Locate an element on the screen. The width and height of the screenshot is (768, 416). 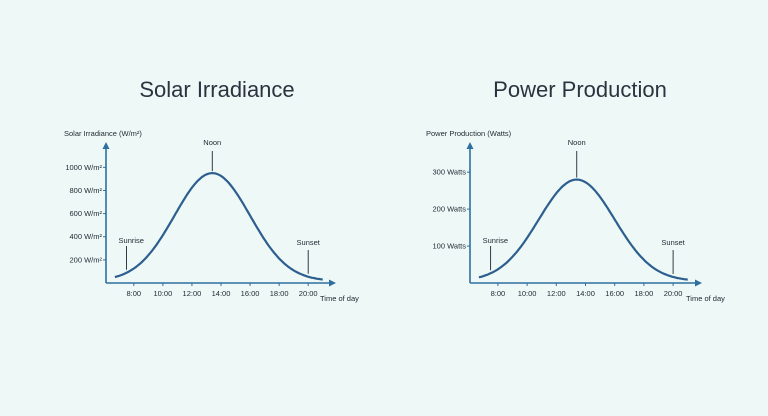
y-tick-label: 800 W/m² is located at coordinates (85, 190).